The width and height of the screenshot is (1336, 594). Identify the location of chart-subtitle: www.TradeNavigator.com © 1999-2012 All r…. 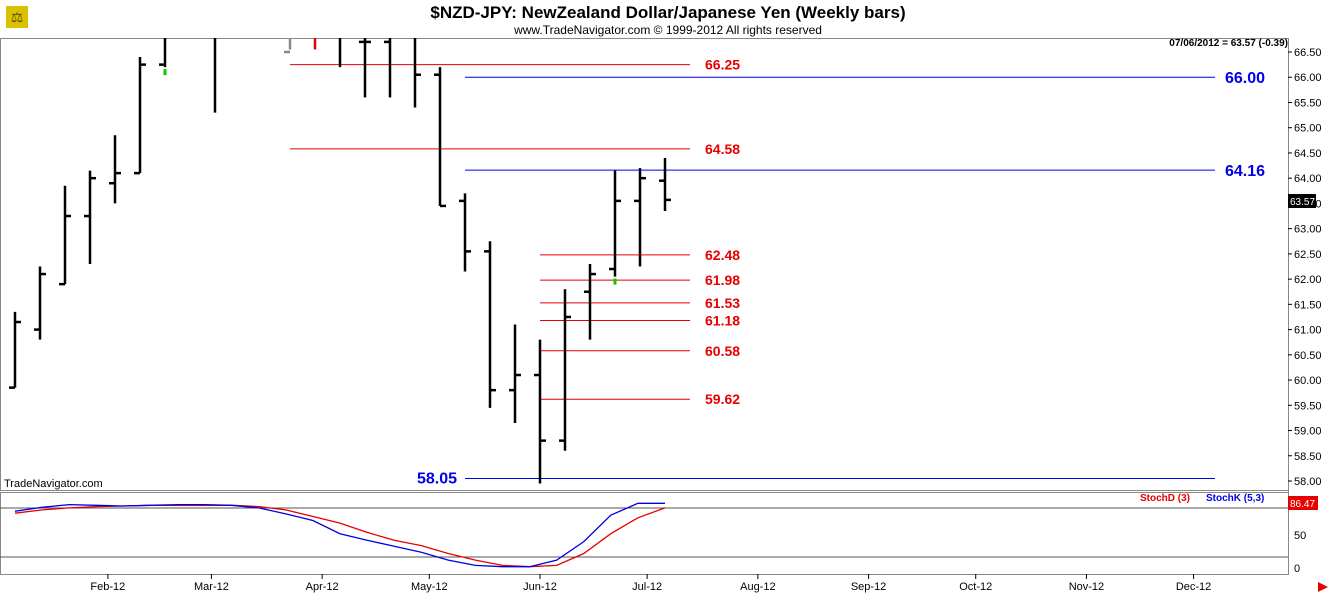
(667, 30).